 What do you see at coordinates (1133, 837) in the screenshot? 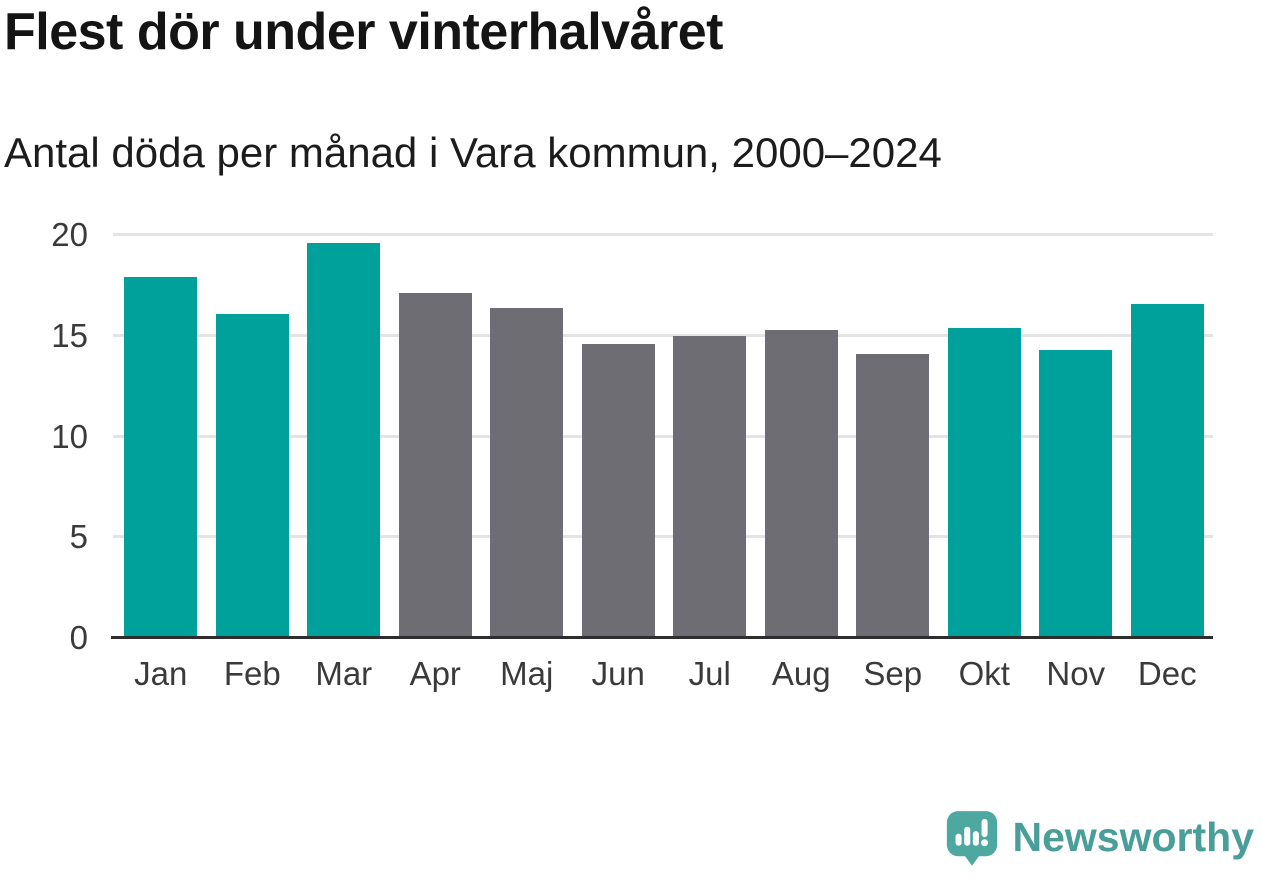
I see `brand-name: Newsworthy` at bounding box center [1133, 837].